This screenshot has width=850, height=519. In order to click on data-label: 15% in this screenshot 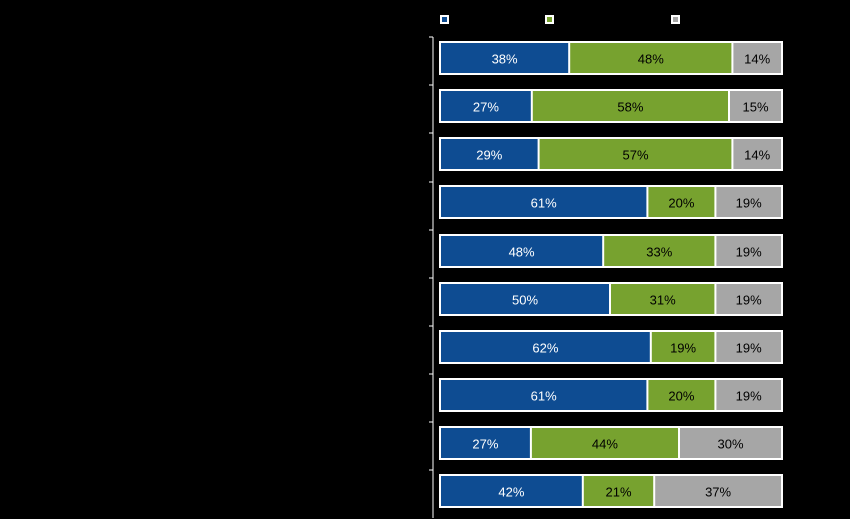, I will do `click(755, 107)`.